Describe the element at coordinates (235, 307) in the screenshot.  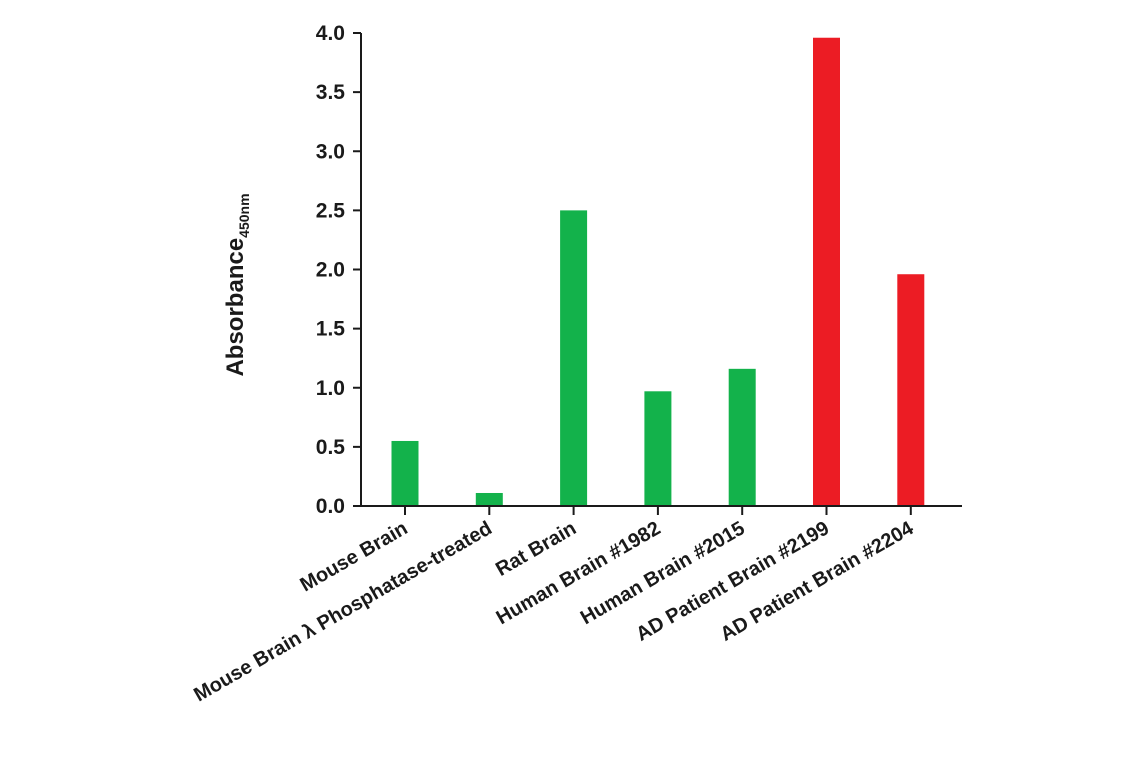
I see `y-axis-label-main: Absorbance` at that location.